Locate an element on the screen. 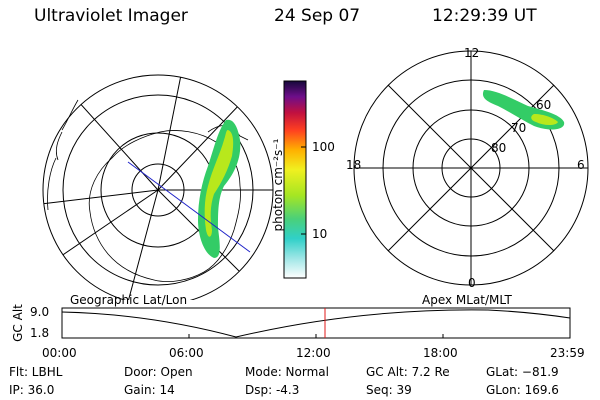  door-info: Door: Open is located at coordinates (158, 372).